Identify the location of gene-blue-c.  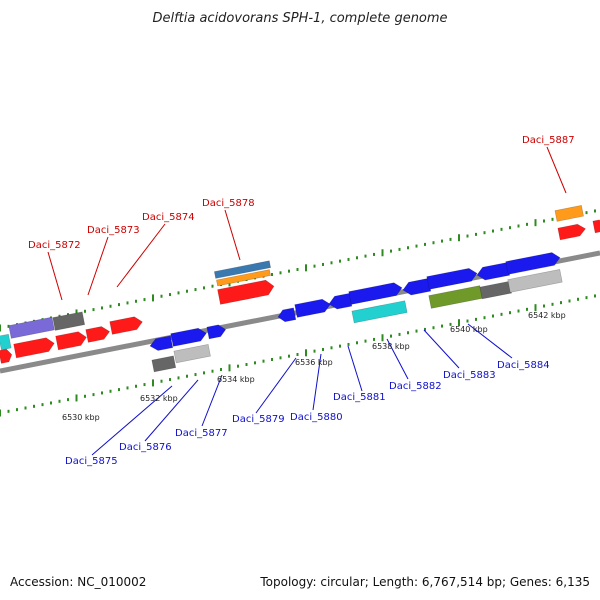
(216, 332).